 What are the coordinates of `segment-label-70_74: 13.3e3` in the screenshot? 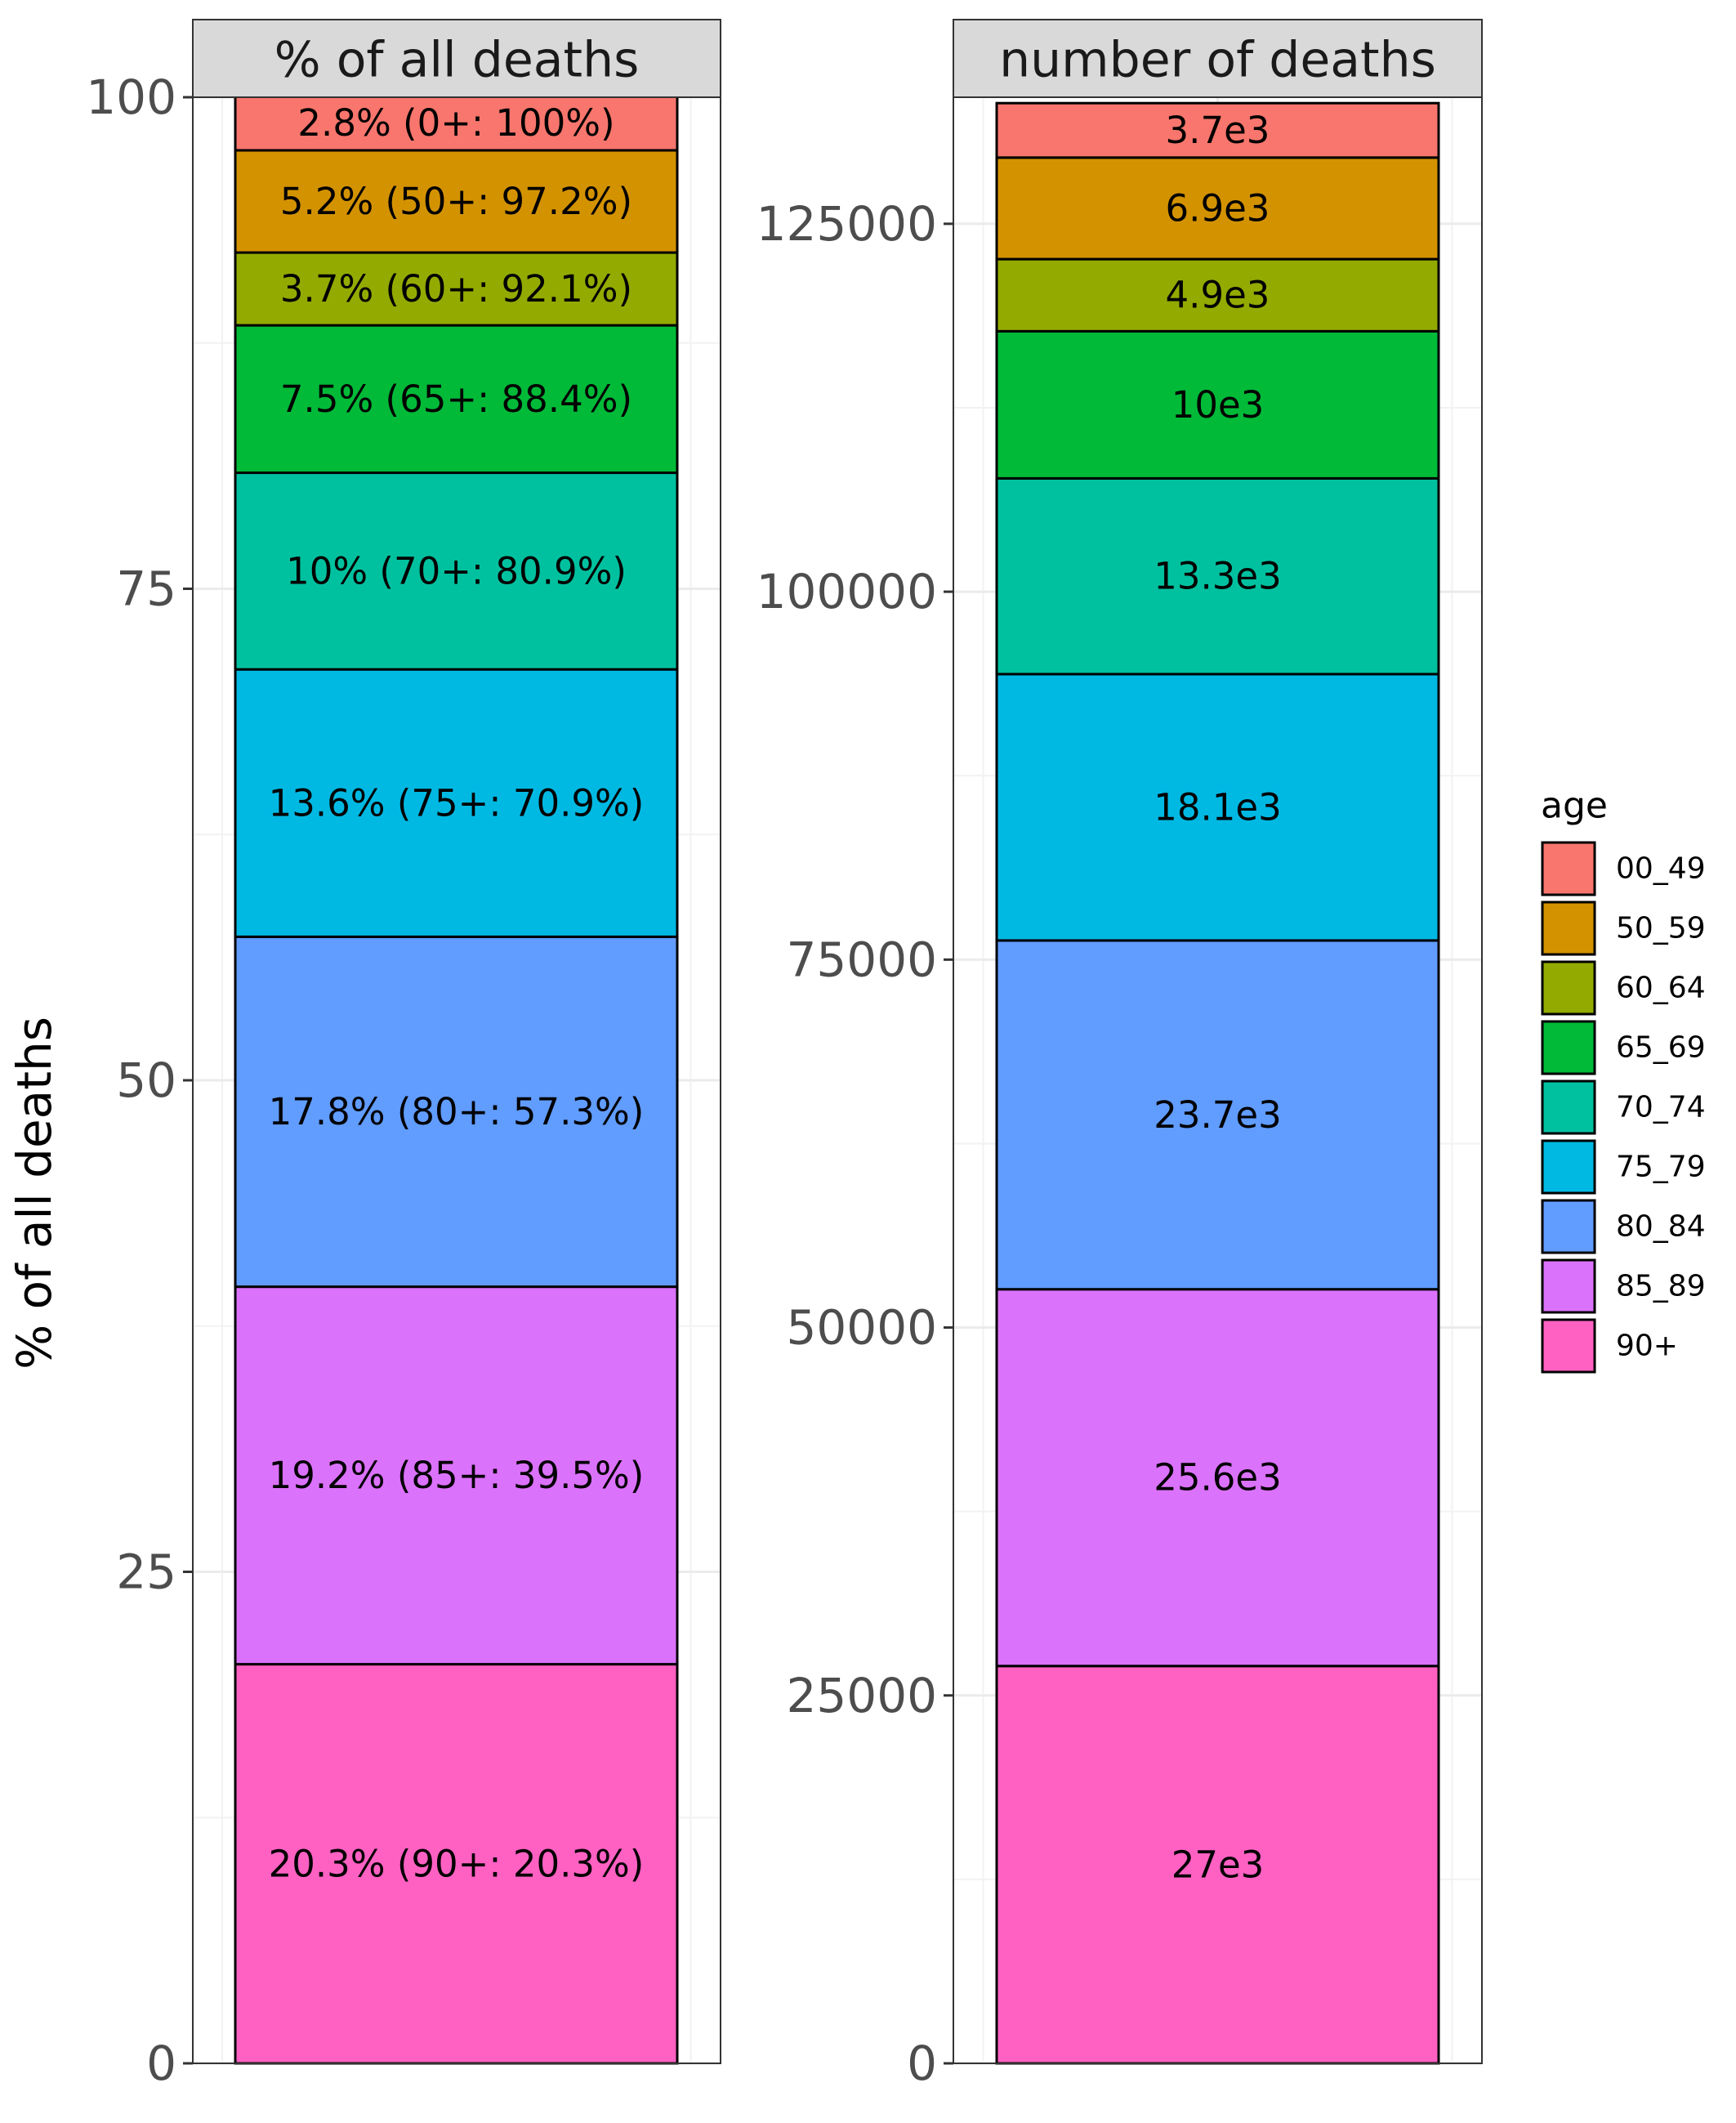 It's located at (1218, 577).